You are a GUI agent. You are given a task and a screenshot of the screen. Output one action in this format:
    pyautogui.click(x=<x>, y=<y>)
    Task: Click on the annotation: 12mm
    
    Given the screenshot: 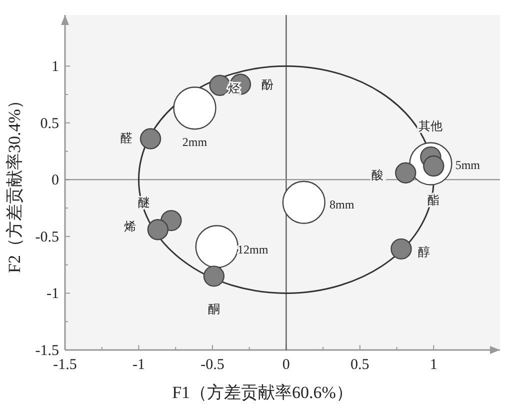 What is the action you would take?
    pyautogui.click(x=253, y=249)
    